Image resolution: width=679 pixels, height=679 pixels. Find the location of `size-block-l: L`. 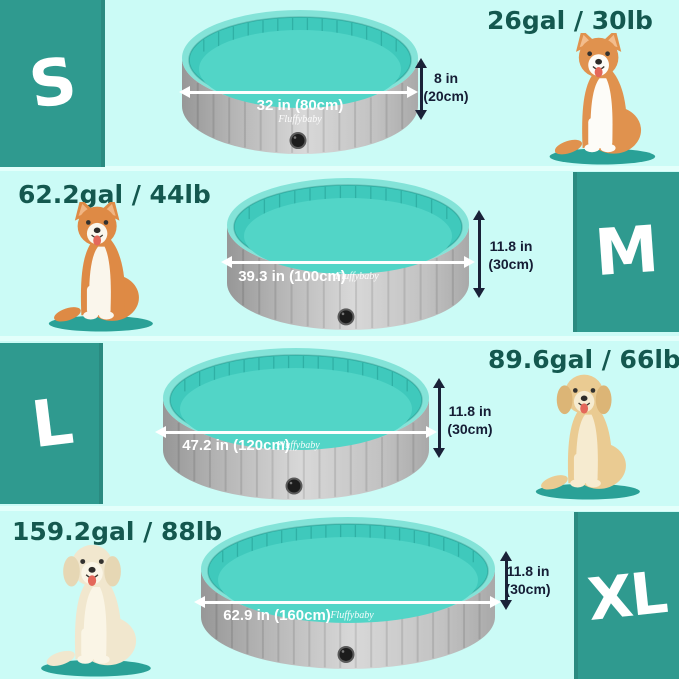

size-block-l: L is located at coordinates (51, 423).